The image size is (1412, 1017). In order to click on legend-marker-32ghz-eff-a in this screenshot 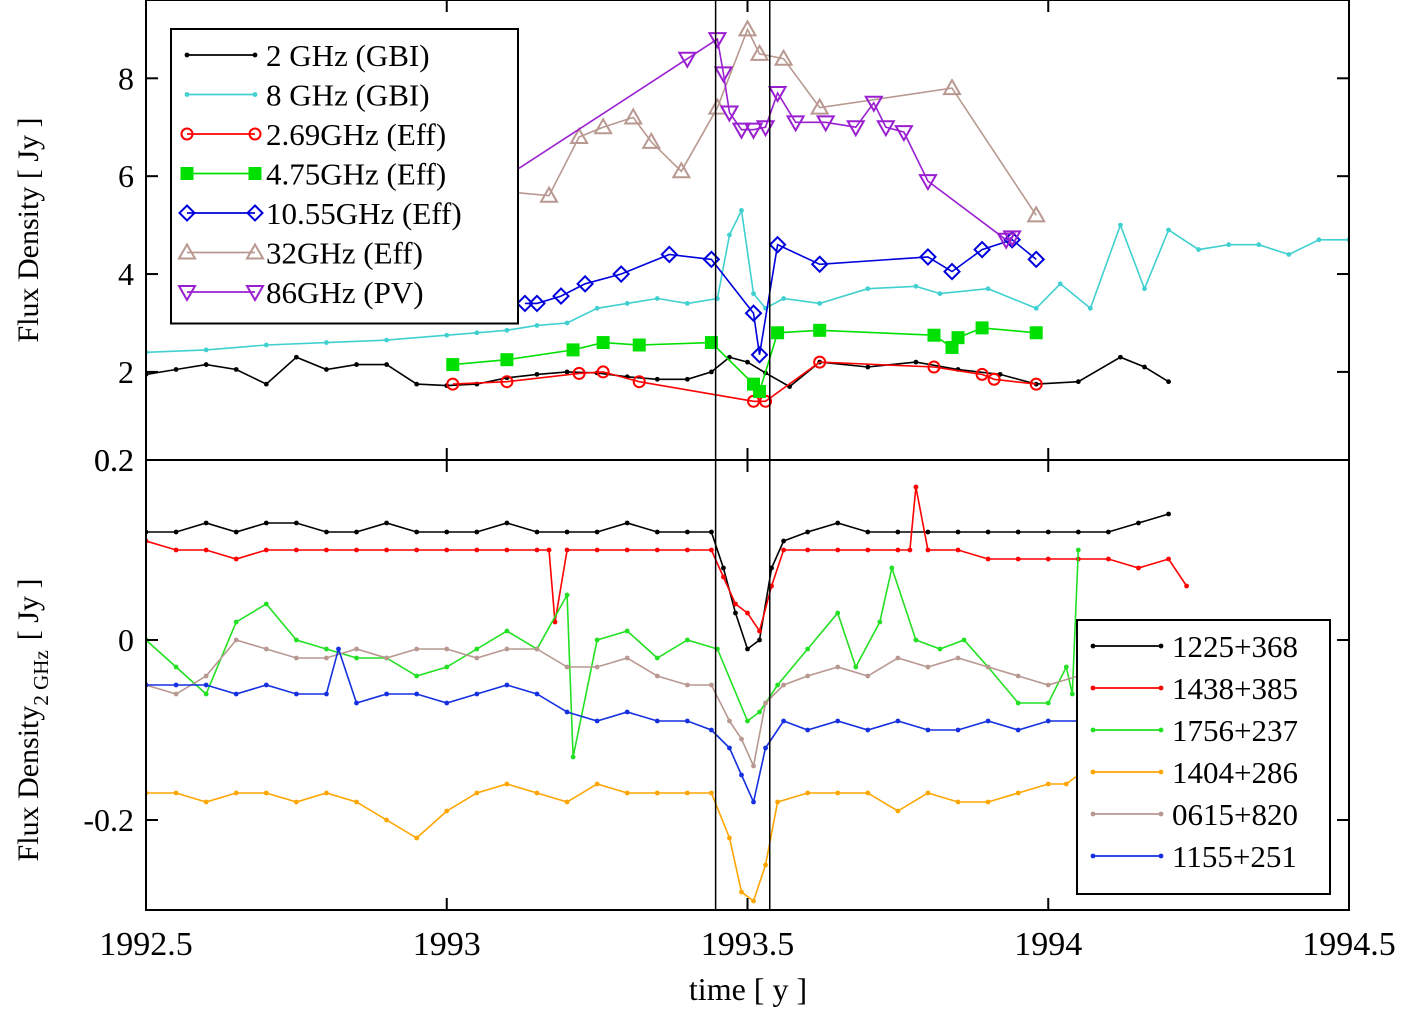, I will do `click(187, 251)`.